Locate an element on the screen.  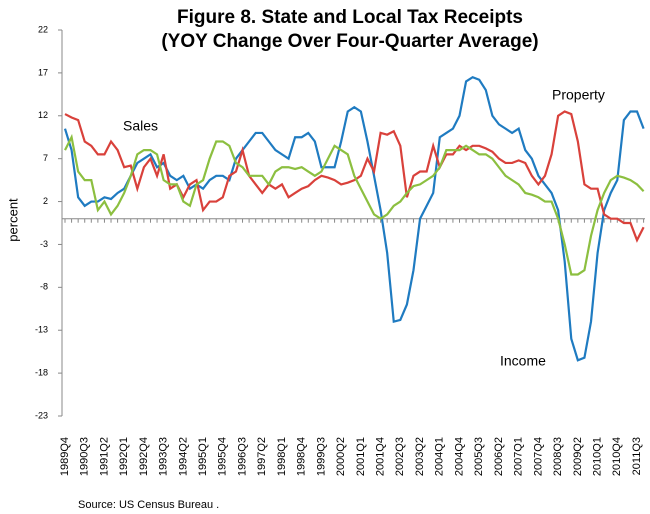
x-tick-label: 2010Q4 is located at coordinates (617, 456).